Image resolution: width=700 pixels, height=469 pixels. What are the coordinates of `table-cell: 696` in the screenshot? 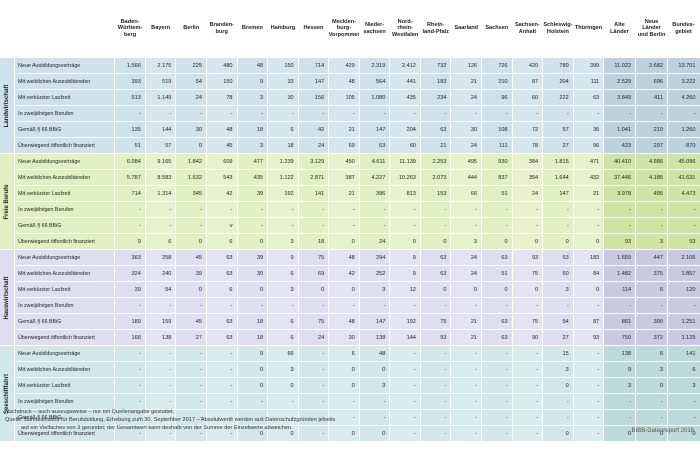 It's located at (651, 81).